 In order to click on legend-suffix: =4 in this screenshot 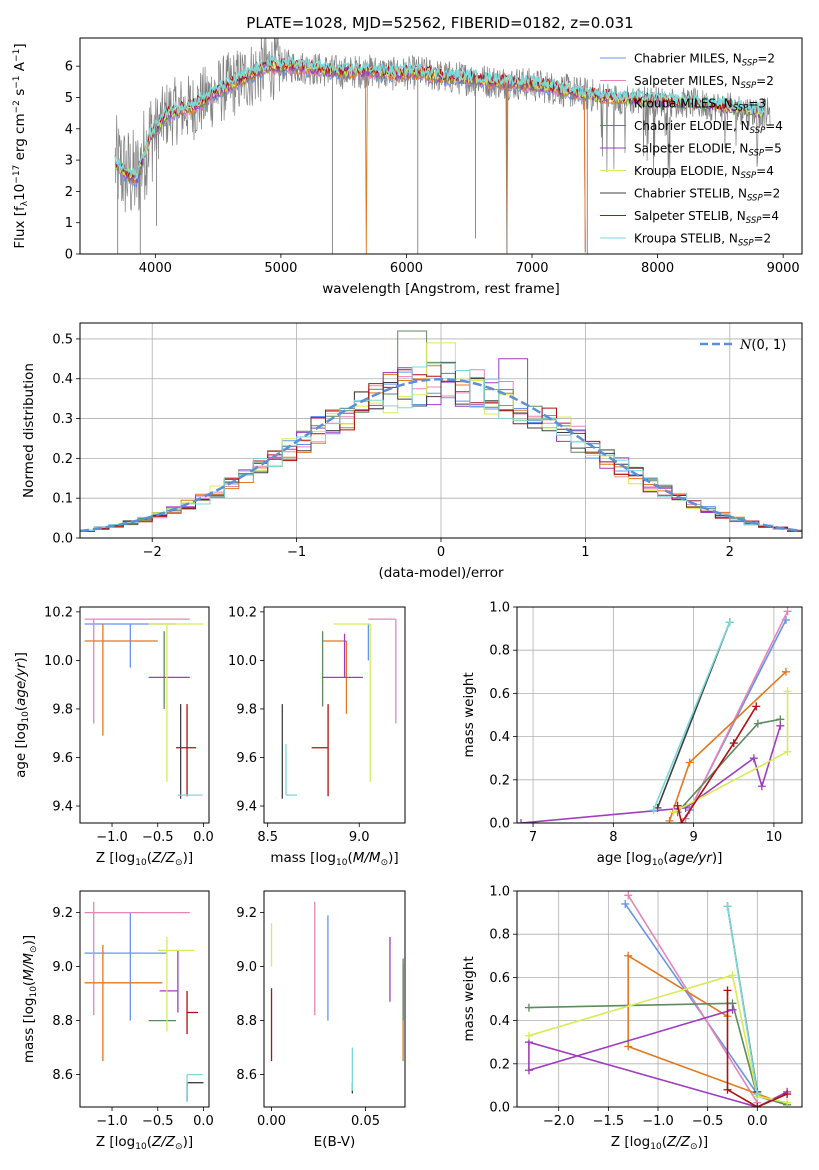, I will do `click(770, 216)`.